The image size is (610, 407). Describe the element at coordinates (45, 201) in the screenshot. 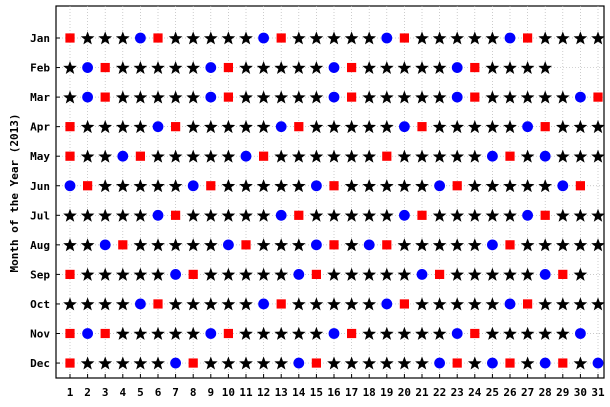

I see `y-tick-labels: Jan Feb Mar Apr May Jun Jul Aug Sep Oct Nov Dec` at that location.